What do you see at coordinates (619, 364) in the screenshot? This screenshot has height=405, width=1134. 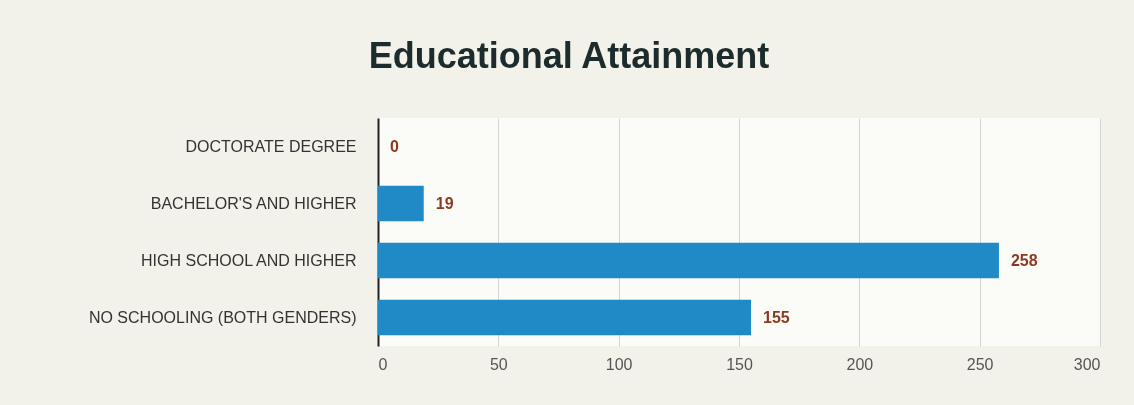 I see `x-tick-label: 100` at bounding box center [619, 364].